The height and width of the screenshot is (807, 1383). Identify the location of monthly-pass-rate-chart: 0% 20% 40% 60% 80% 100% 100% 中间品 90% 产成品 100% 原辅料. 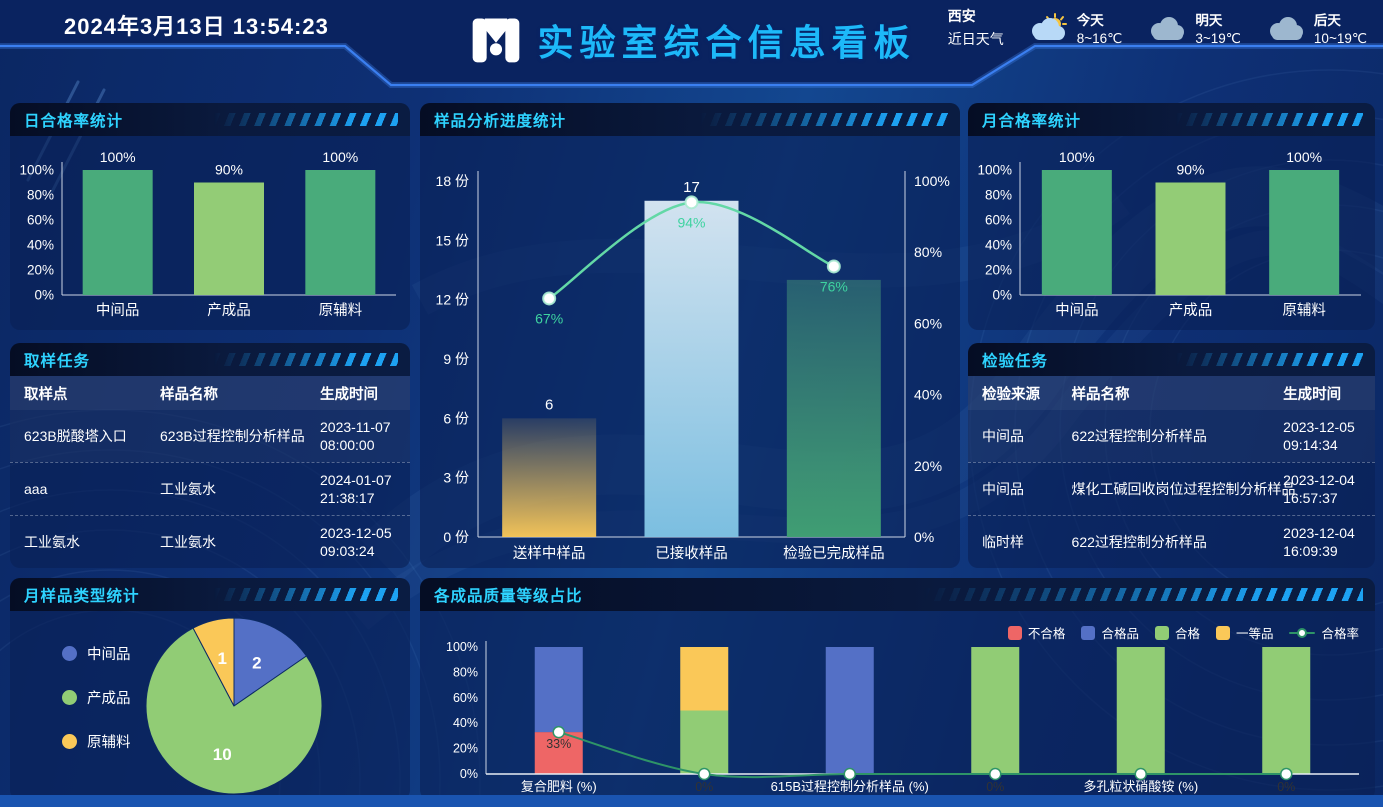
(1169, 234).